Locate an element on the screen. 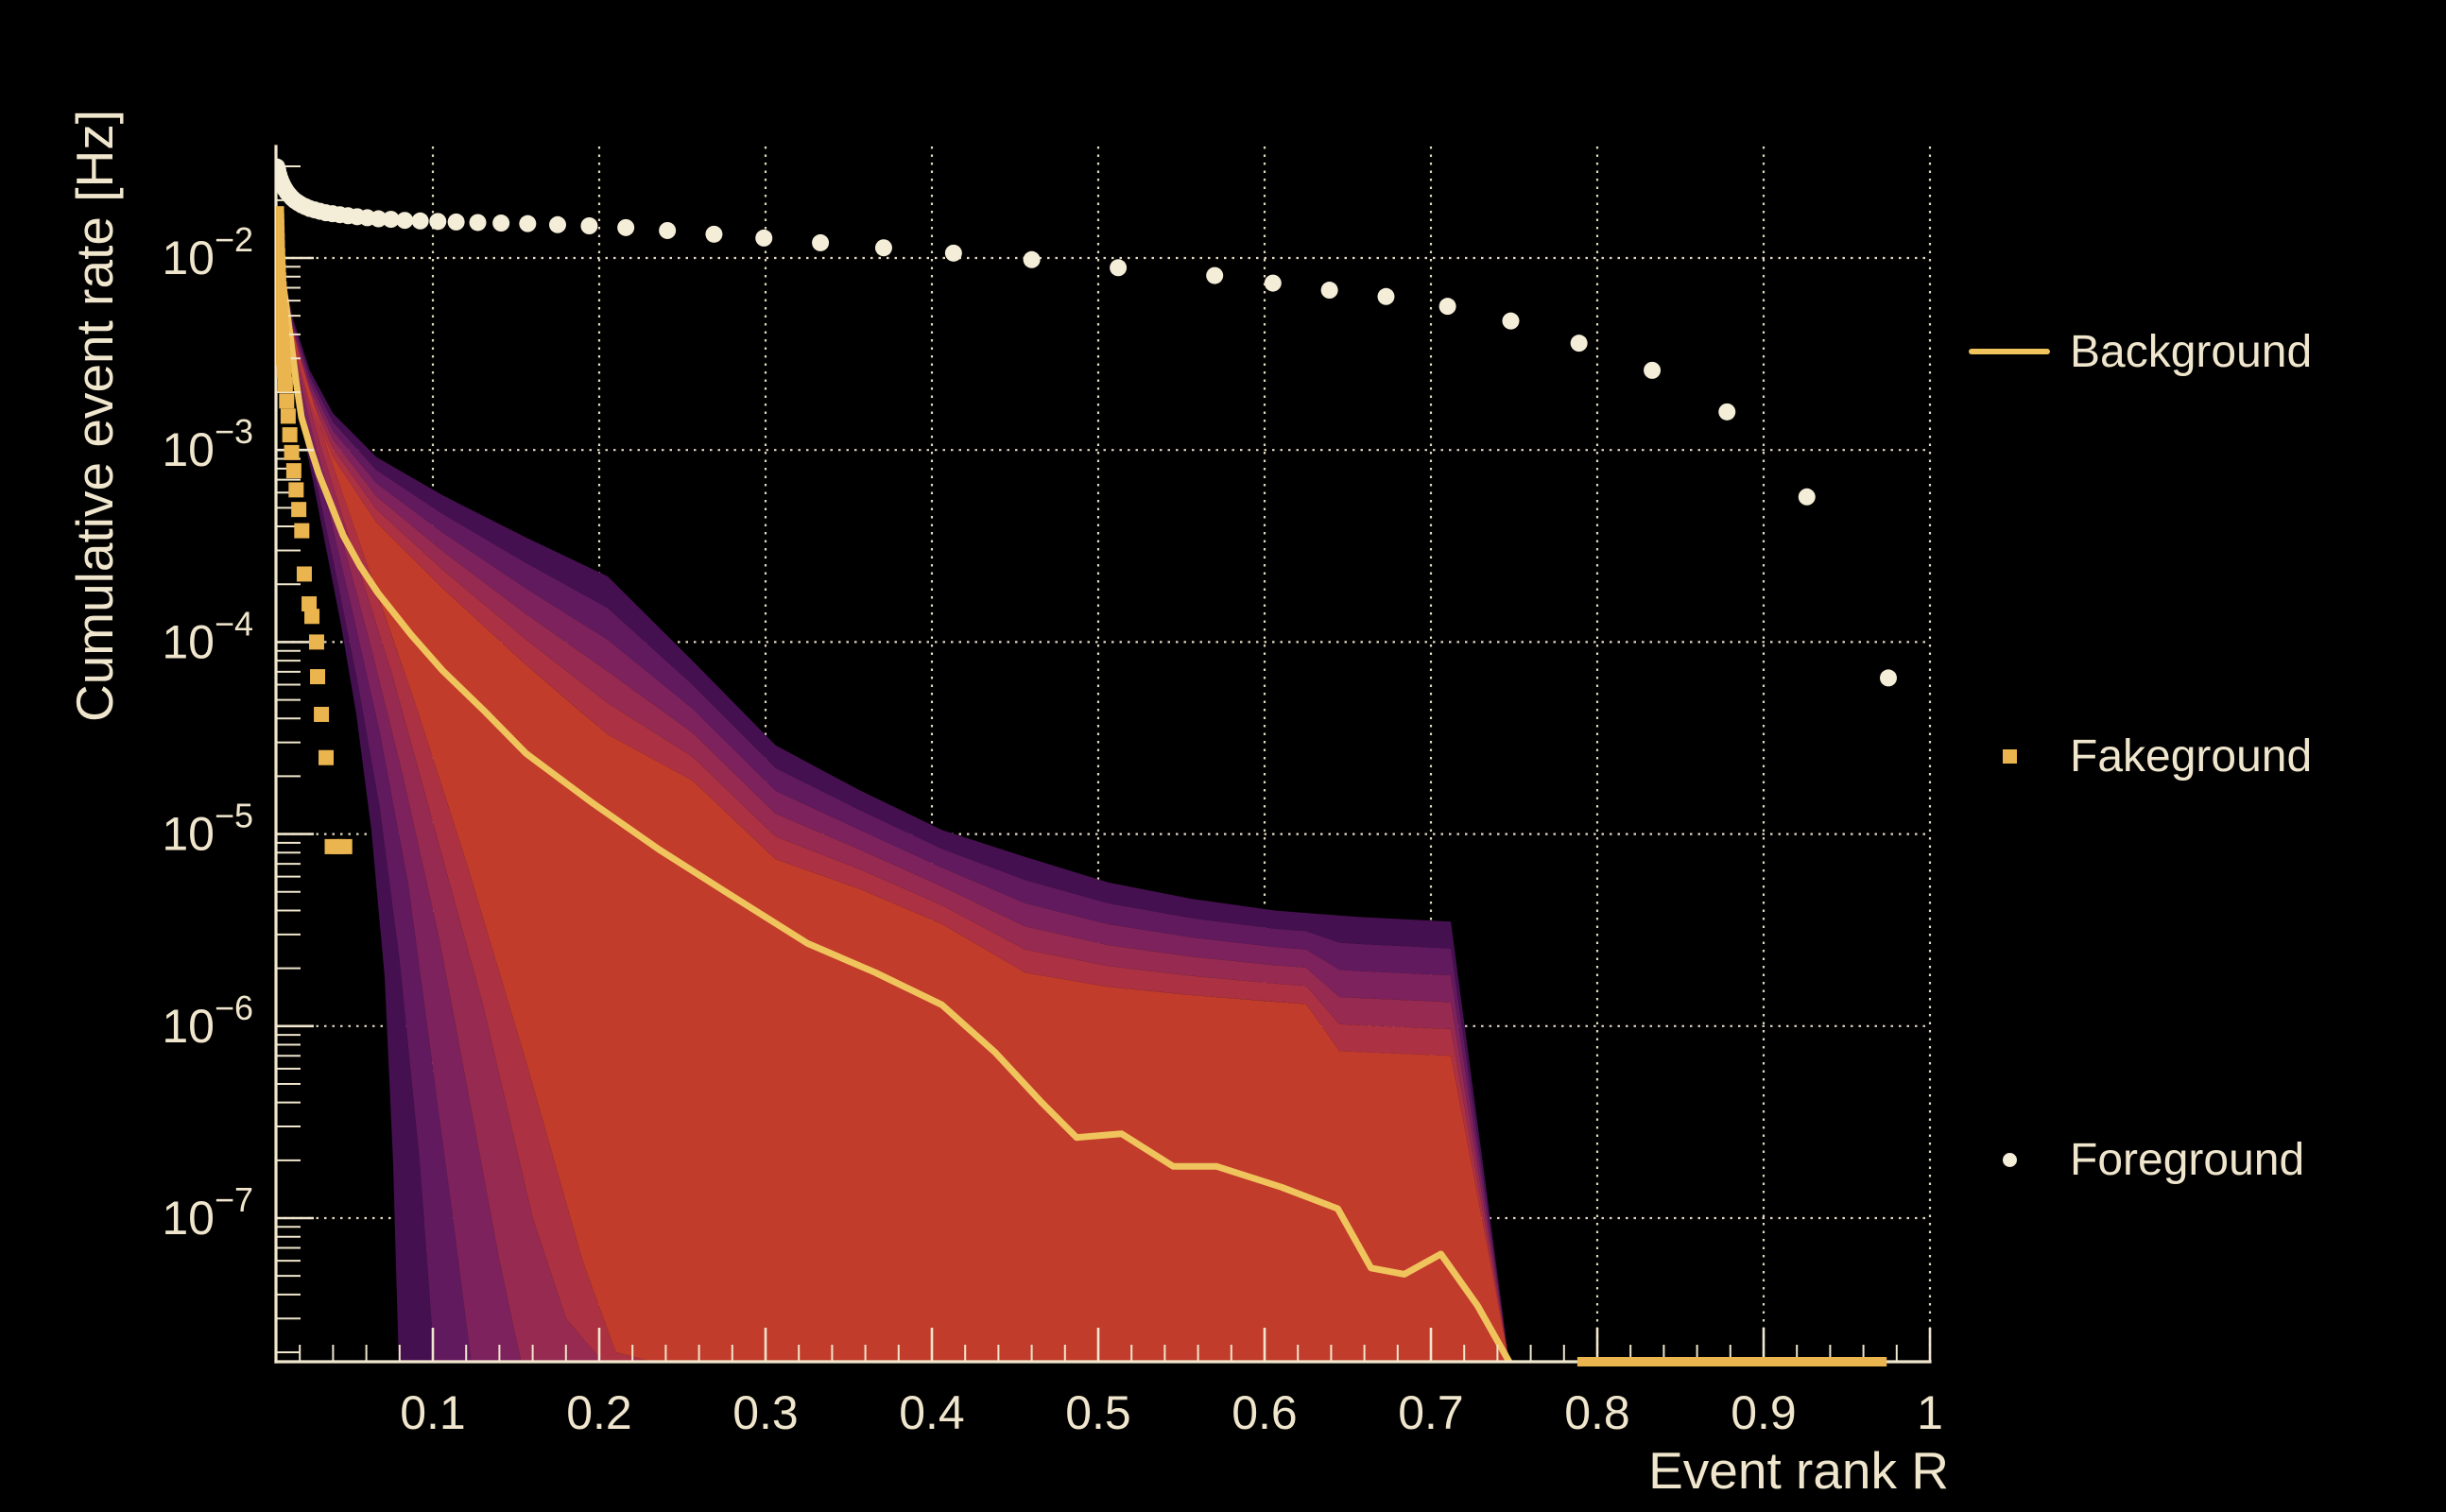  fakeground-bottom-run is located at coordinates (1731, 1361).